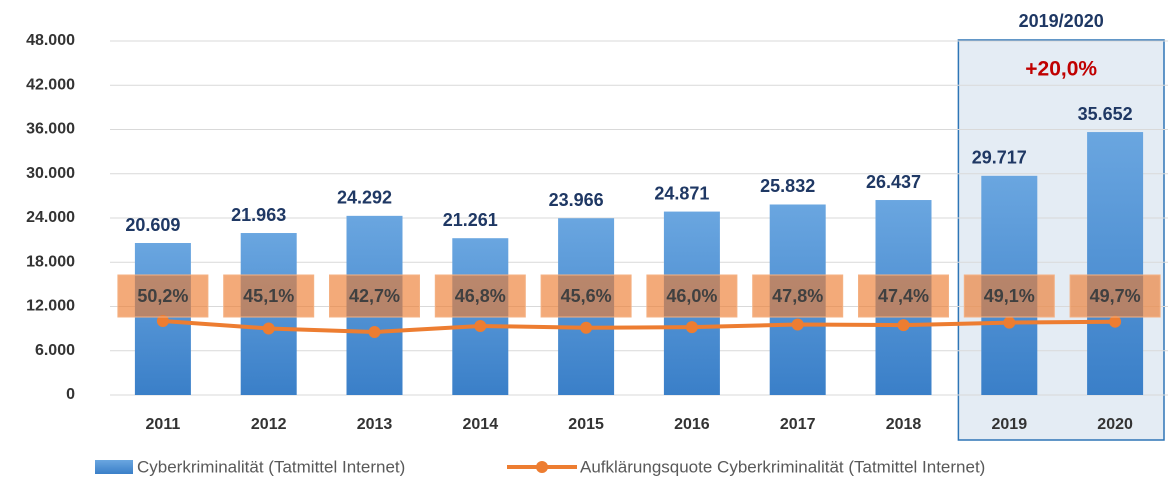 The height and width of the screenshot is (492, 1169). I want to click on line-value-label: 42,7%, so click(374, 296).